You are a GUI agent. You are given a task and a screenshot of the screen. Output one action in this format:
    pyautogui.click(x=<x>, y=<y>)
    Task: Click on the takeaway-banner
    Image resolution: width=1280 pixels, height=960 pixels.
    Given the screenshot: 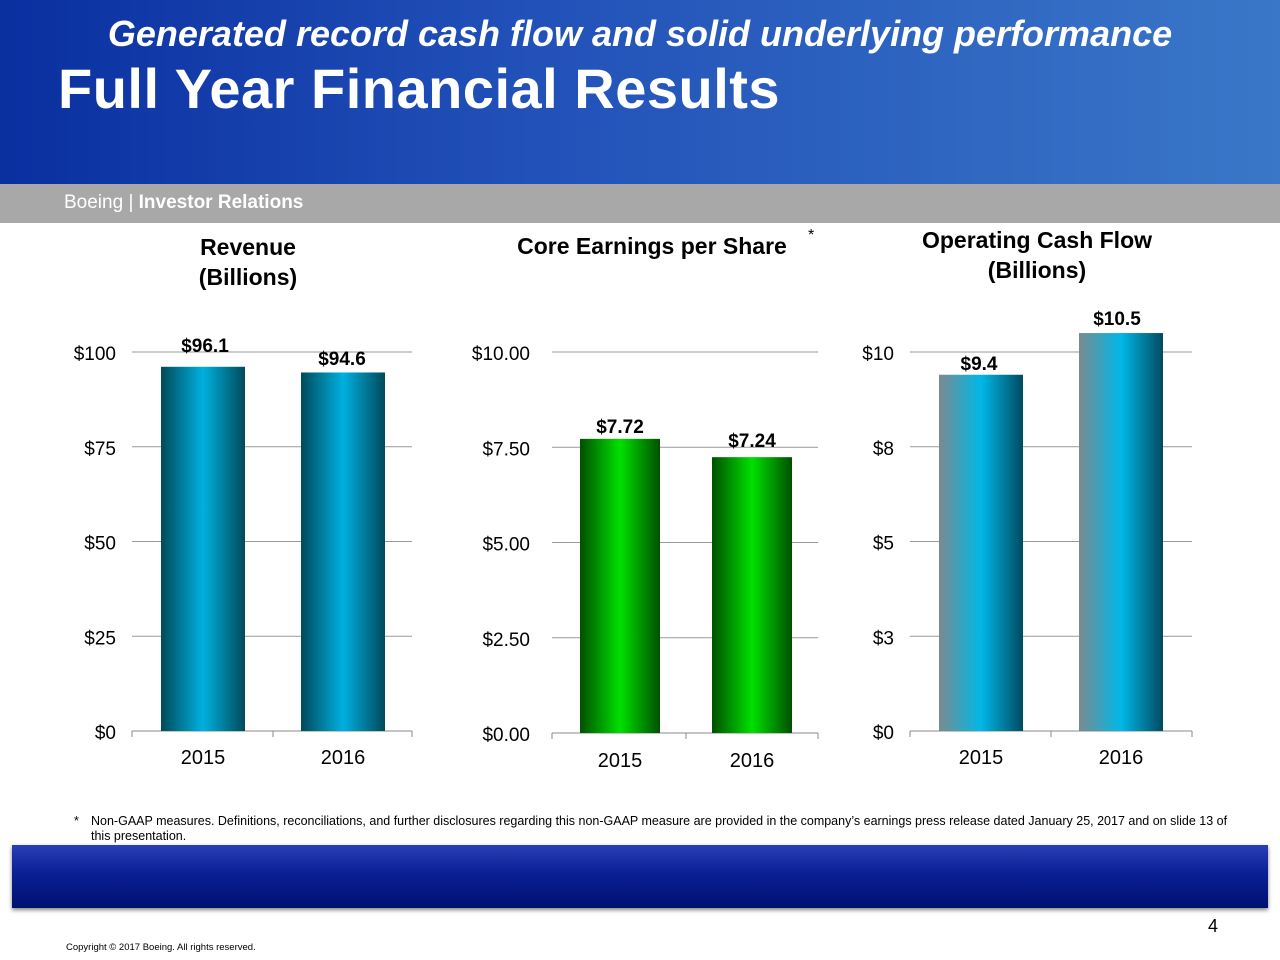 What is the action you would take?
    pyautogui.click(x=640, y=876)
    